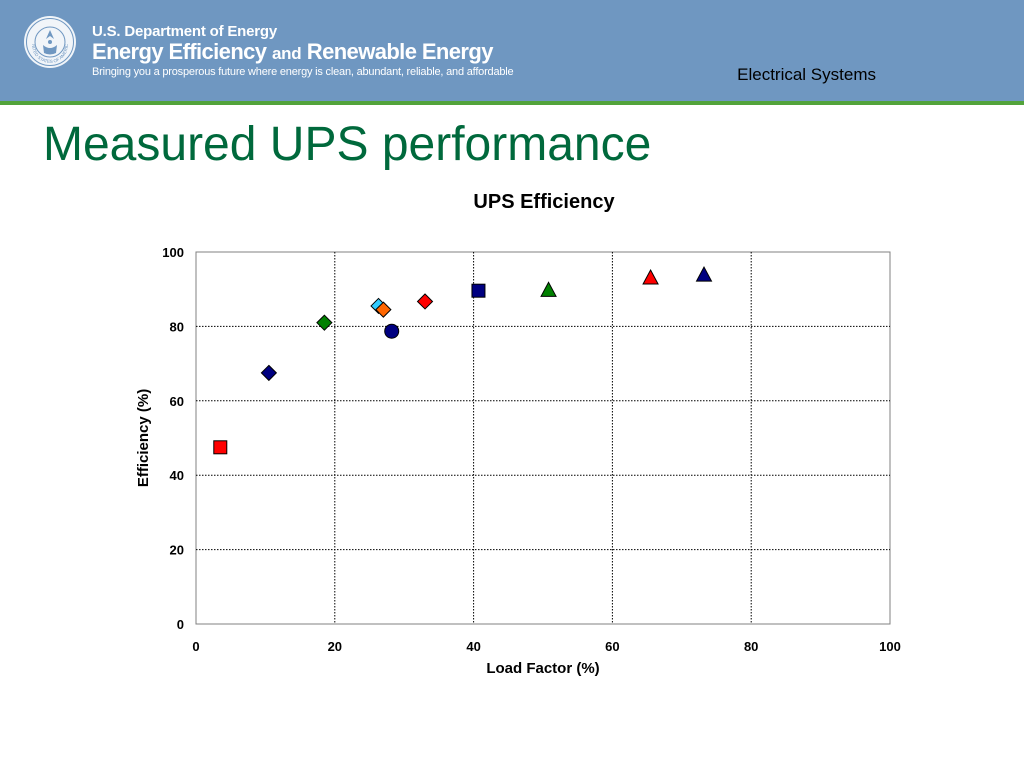 This screenshot has height=768, width=1024. What do you see at coordinates (177, 475) in the screenshot?
I see `y-tick-label: 40` at bounding box center [177, 475].